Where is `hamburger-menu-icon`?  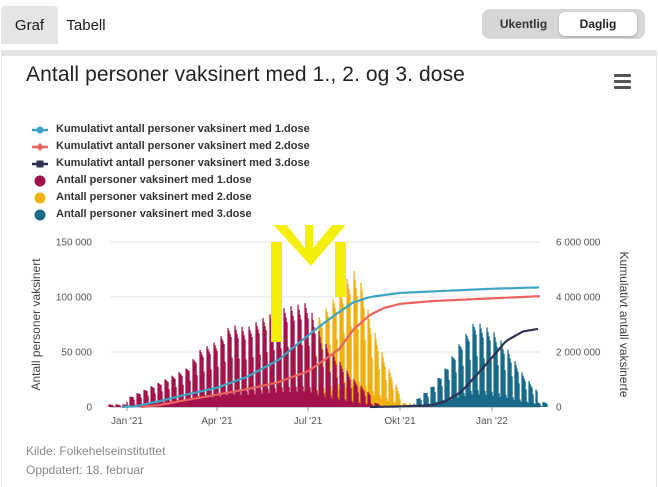
hamburger-menu-icon is located at coordinates (623, 82).